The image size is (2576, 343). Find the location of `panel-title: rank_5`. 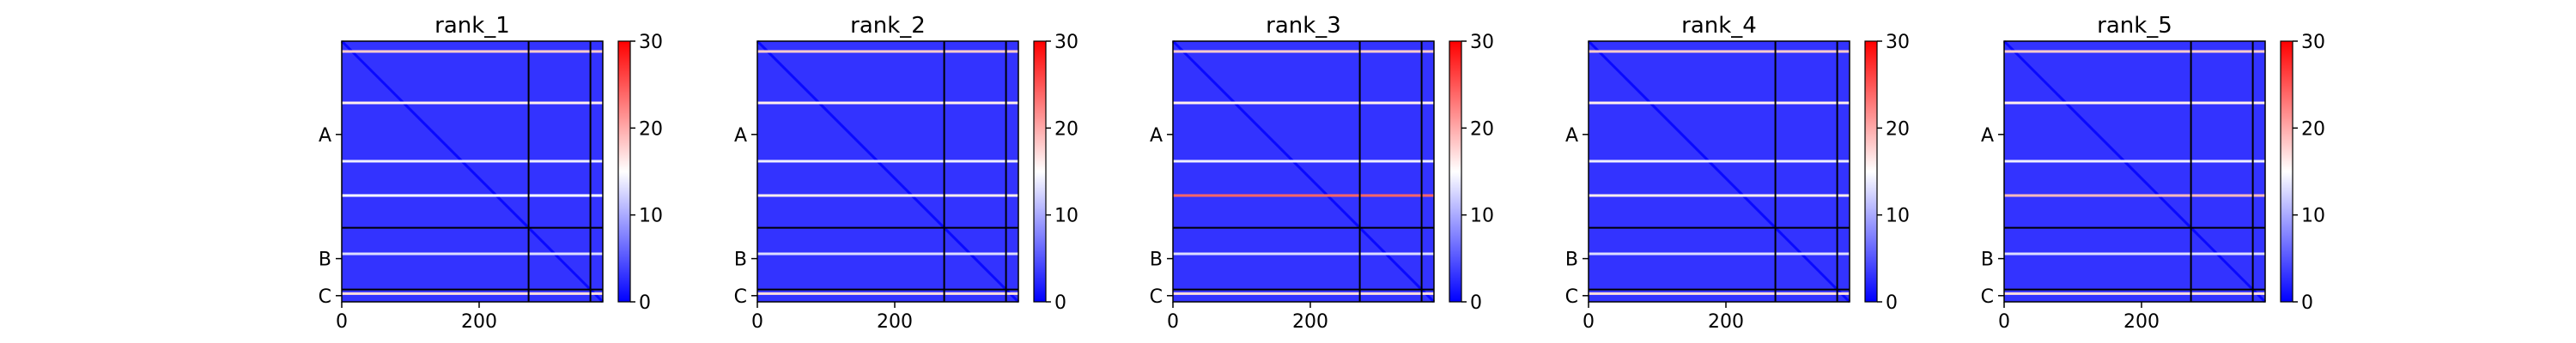

panel-title: rank_5 is located at coordinates (2134, 26).